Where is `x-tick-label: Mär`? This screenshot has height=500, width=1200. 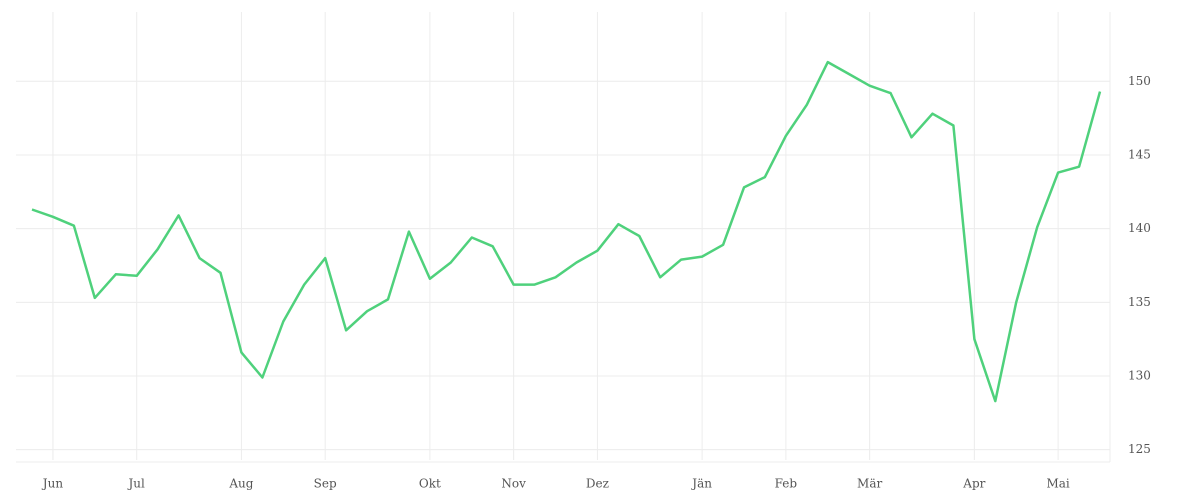 x-tick-label: Mär is located at coordinates (869, 484).